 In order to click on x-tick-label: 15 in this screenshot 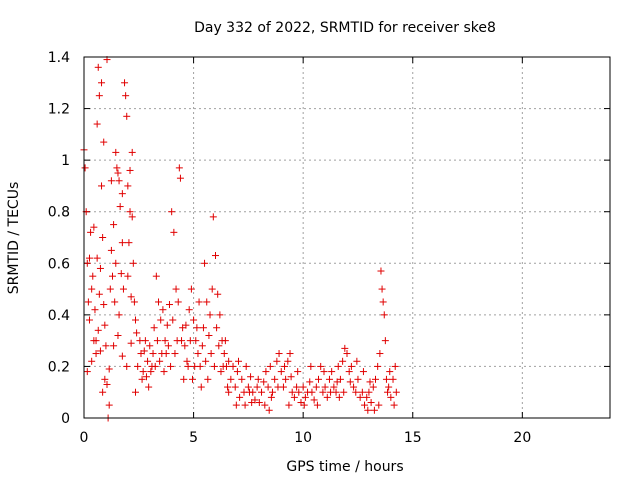, I will do `click(413, 438)`.